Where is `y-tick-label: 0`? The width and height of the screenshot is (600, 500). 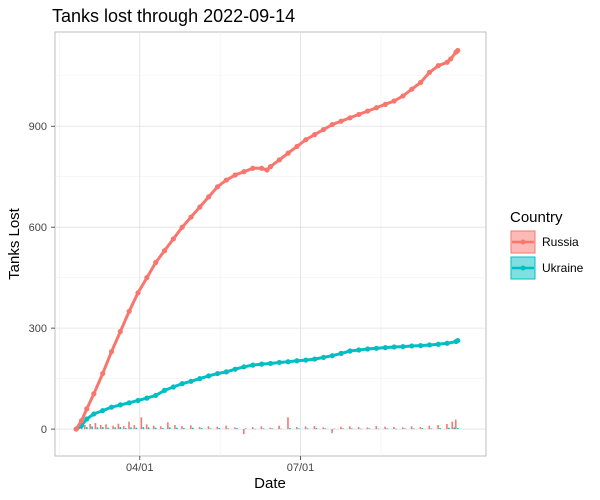
y-tick-label: 0 is located at coordinates (44, 430).